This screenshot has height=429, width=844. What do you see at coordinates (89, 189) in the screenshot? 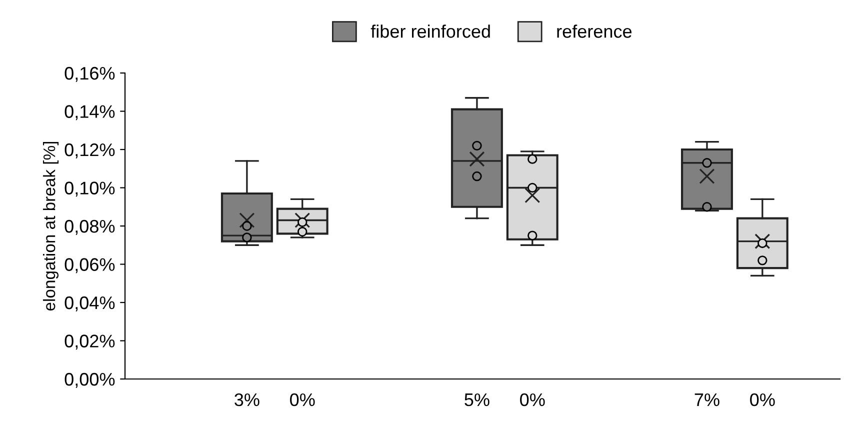
I see `y-tick-label: 0,10%` at bounding box center [89, 189].